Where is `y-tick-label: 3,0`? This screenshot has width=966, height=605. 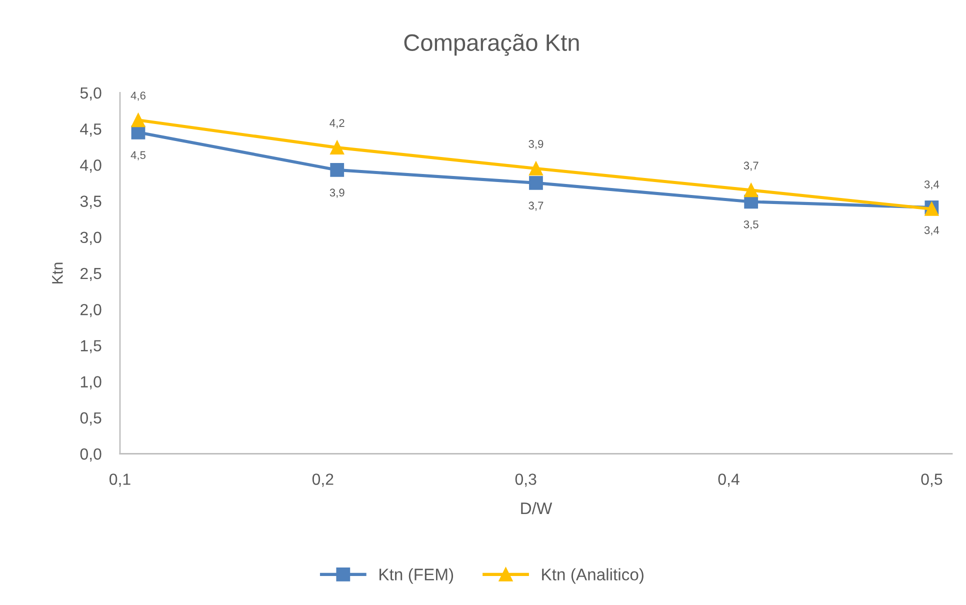
y-tick-label: 3,0 is located at coordinates (91, 238).